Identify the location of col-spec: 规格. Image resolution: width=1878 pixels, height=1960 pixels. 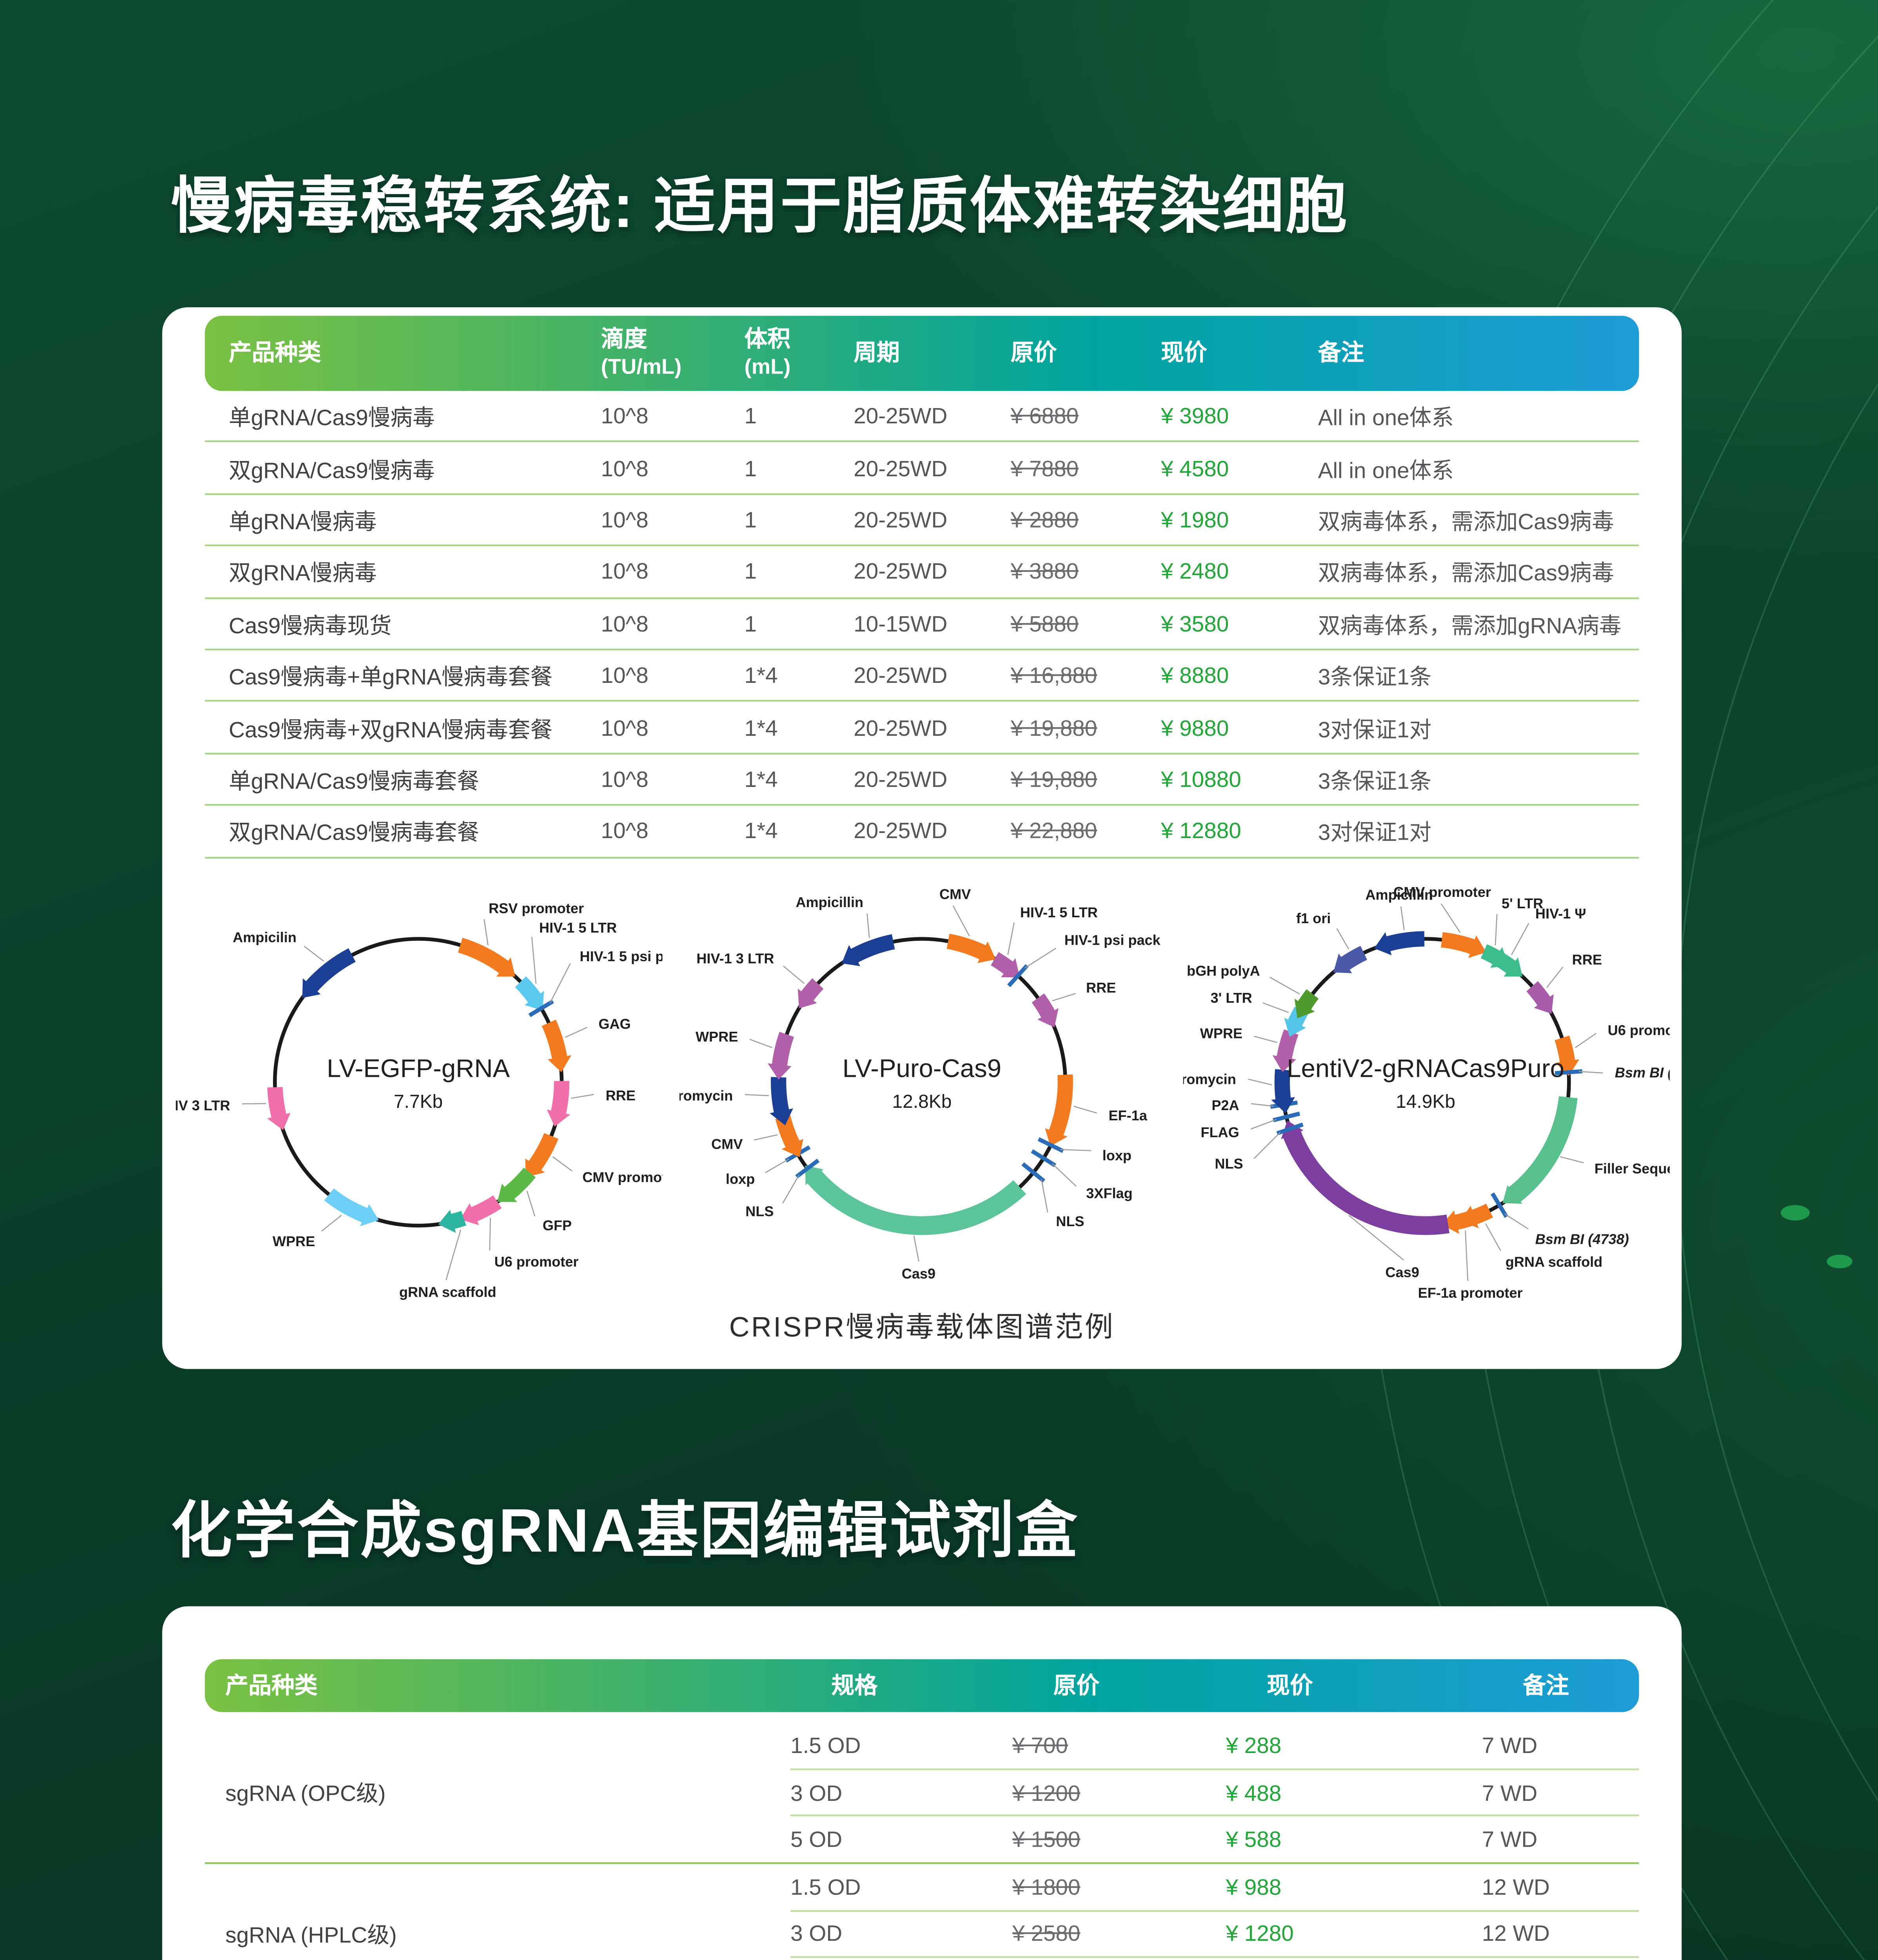
(854, 1685).